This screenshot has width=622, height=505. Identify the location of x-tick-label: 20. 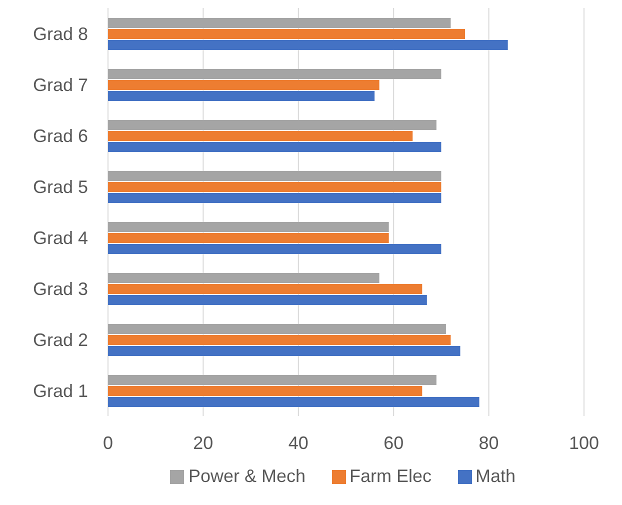
(203, 442).